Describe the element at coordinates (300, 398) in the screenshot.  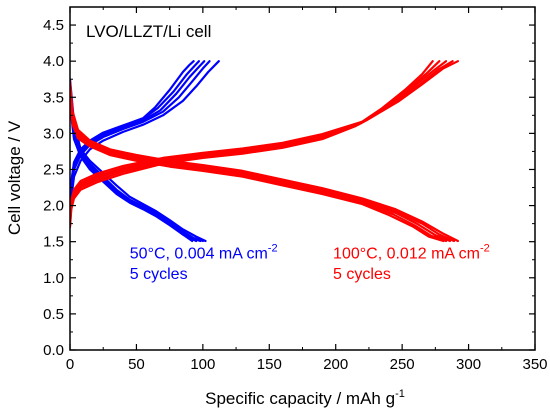
I see `x-axis-label-text: Specific capacity / mAh g` at that location.